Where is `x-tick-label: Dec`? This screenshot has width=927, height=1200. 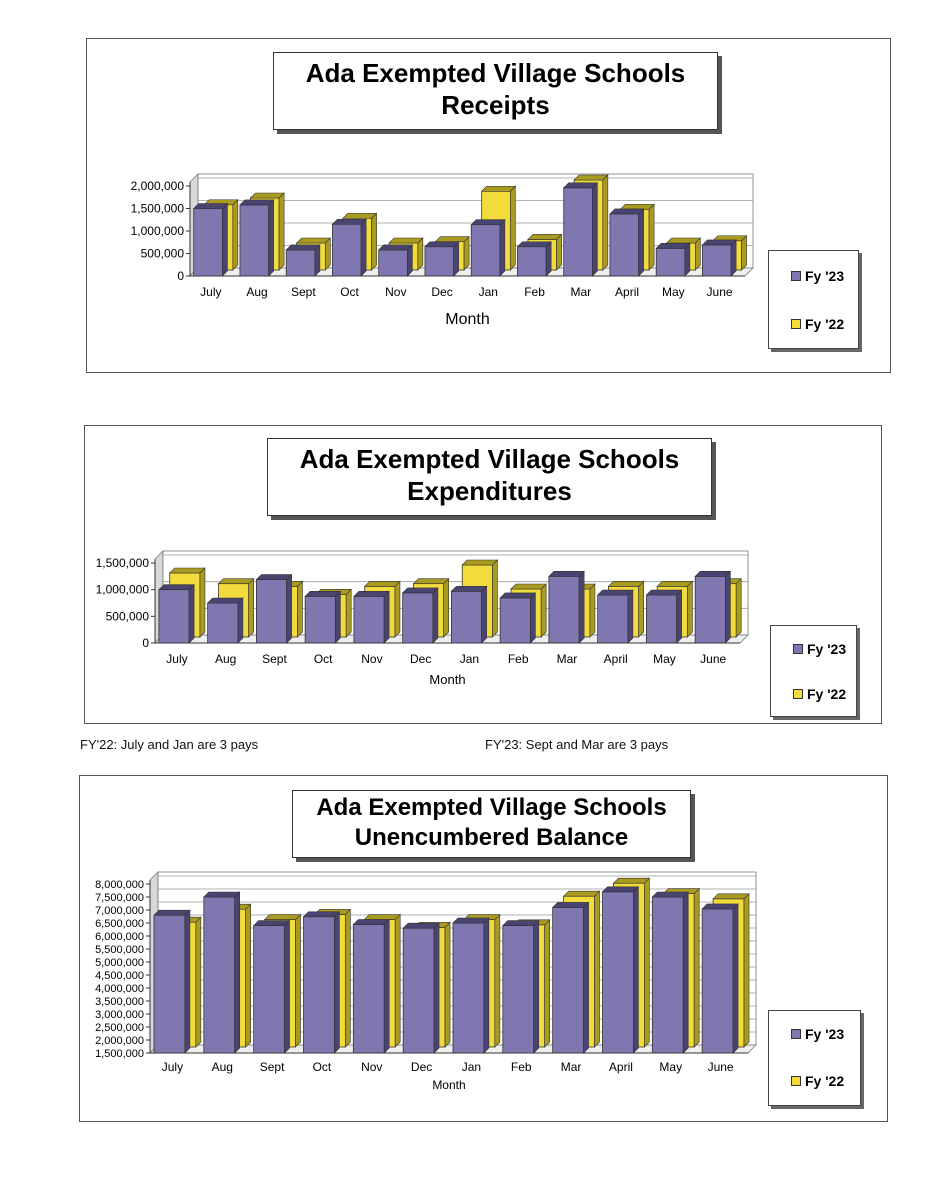
x-tick-label: Dec is located at coordinates (421, 1067).